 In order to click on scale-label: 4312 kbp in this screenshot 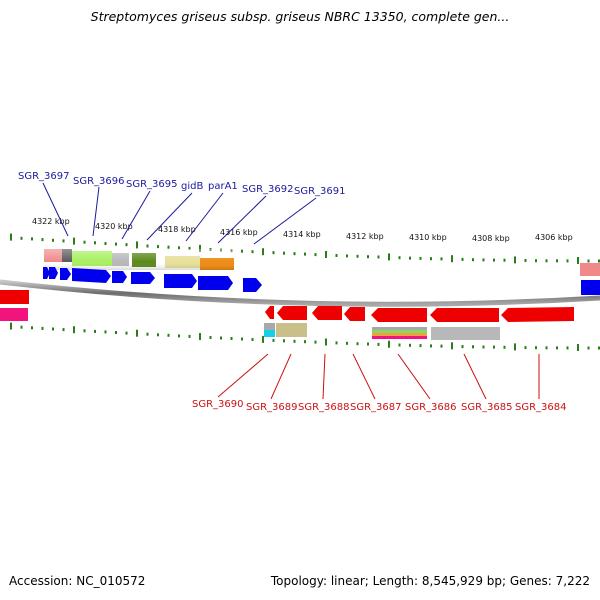, I will do `click(365, 236)`.